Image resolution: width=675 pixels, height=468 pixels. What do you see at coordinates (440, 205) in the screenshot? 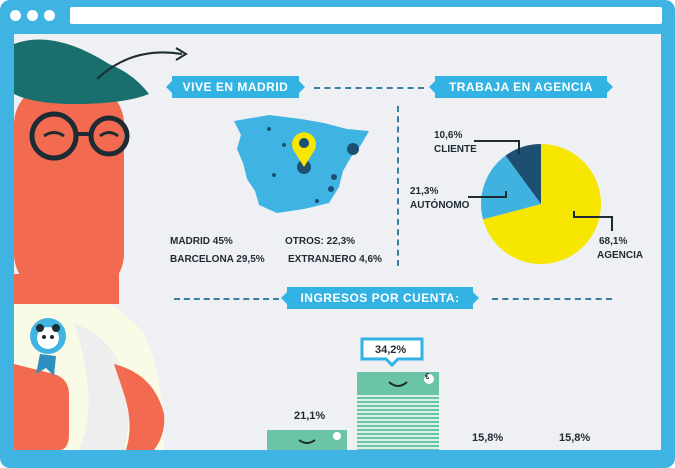
I see `pie-label-autonomo: AUTÓNOMO` at bounding box center [440, 205].